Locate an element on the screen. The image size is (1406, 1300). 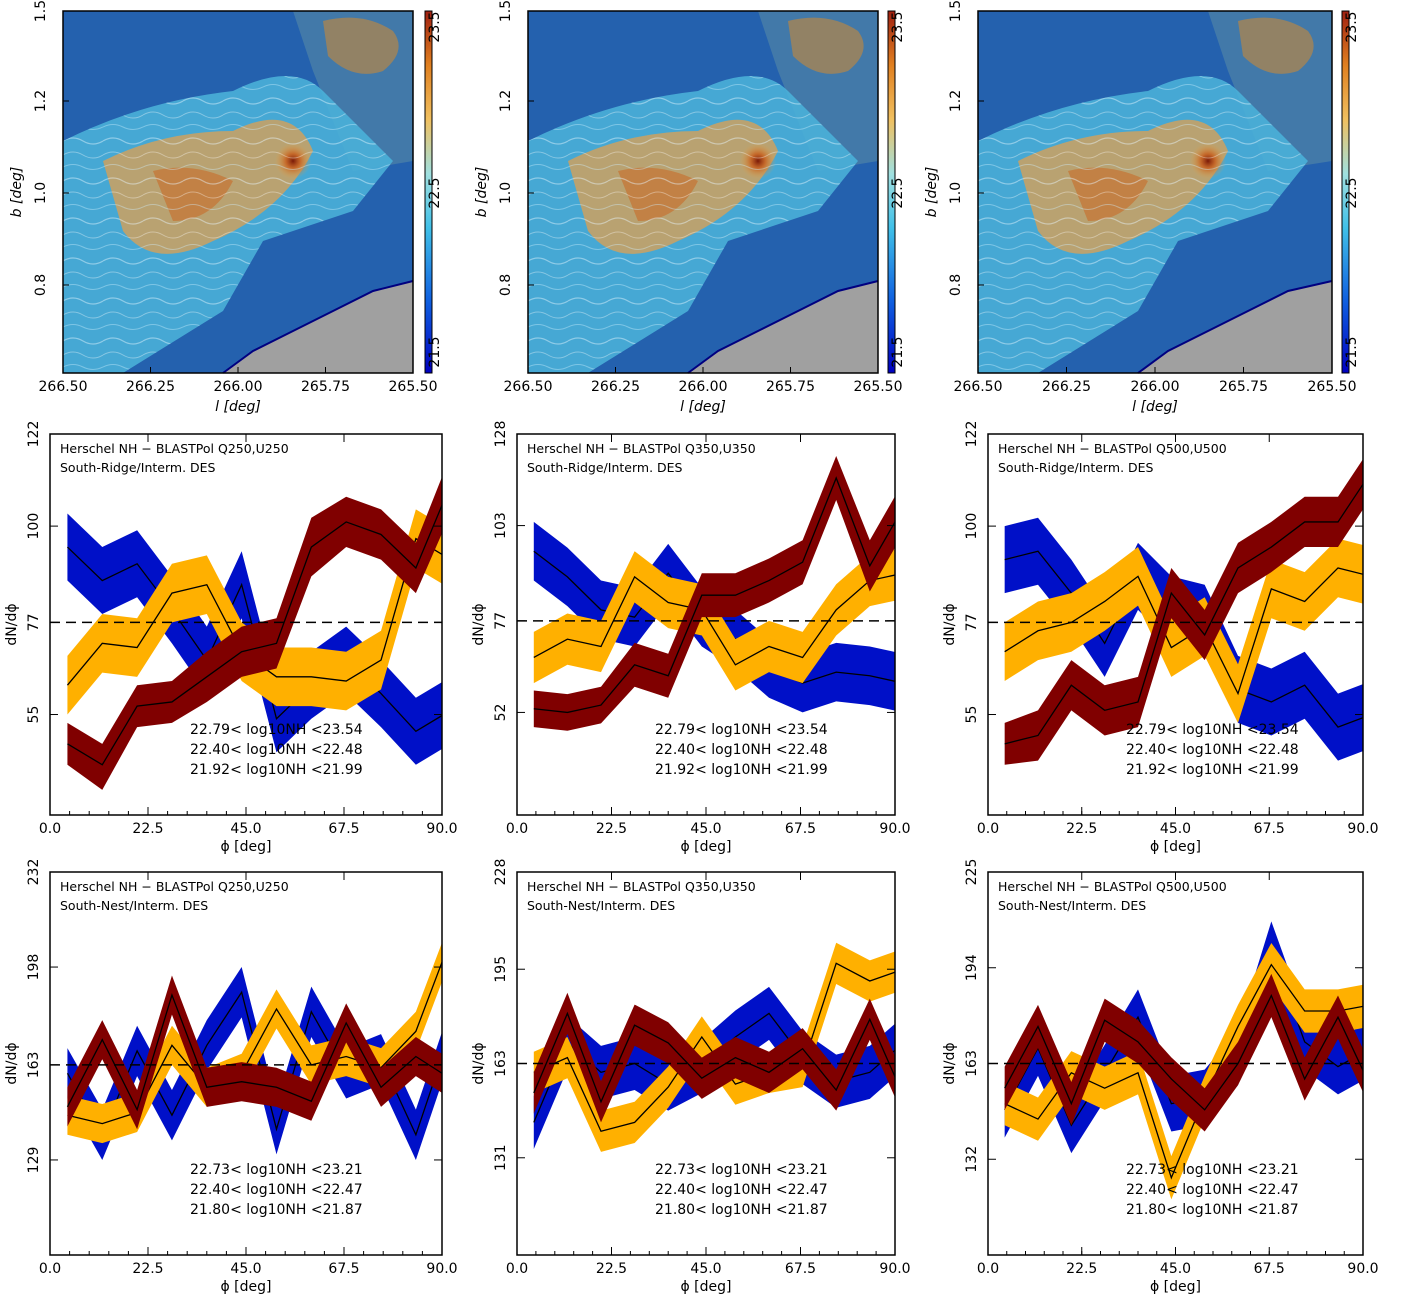
x-tick-label: 266.25 is located at coordinates (150, 387).